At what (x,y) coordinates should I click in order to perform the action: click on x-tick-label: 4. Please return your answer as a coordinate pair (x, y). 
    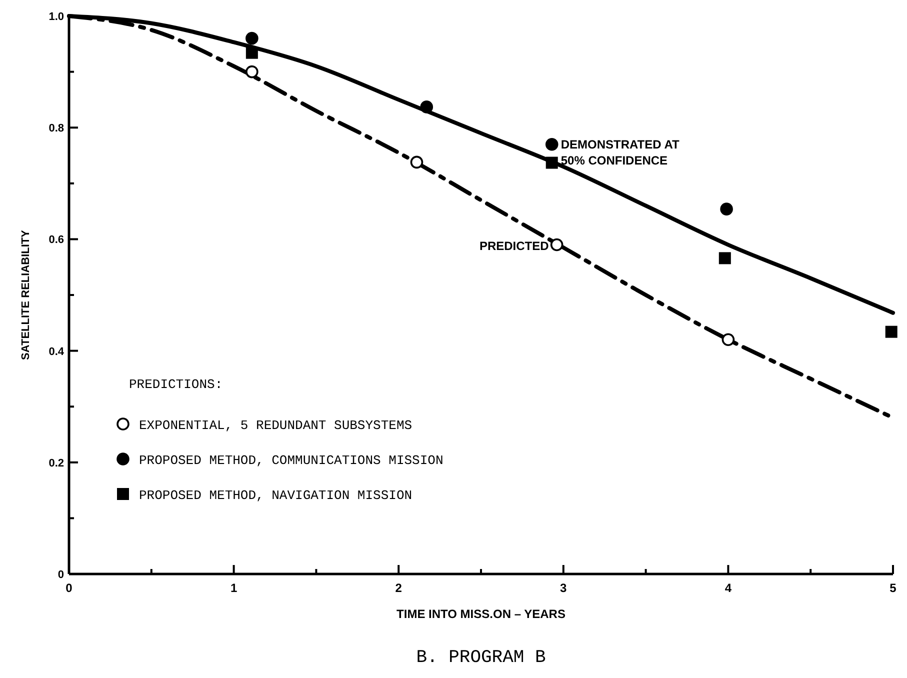
    Looking at the image, I should click on (728, 588).